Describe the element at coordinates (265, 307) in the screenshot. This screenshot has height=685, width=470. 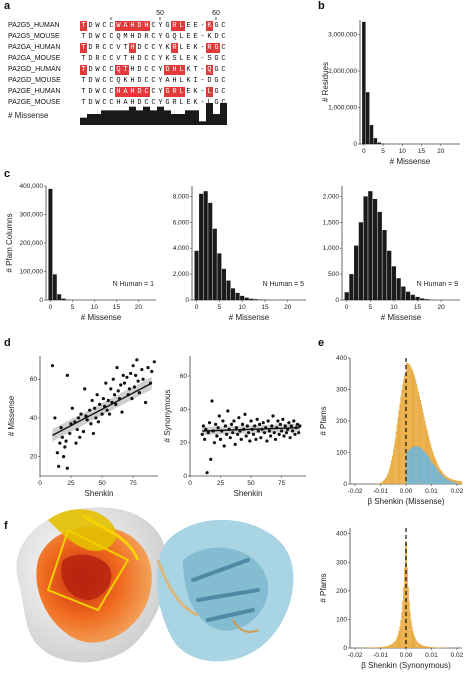
I see `x-tick-label: 15` at that location.